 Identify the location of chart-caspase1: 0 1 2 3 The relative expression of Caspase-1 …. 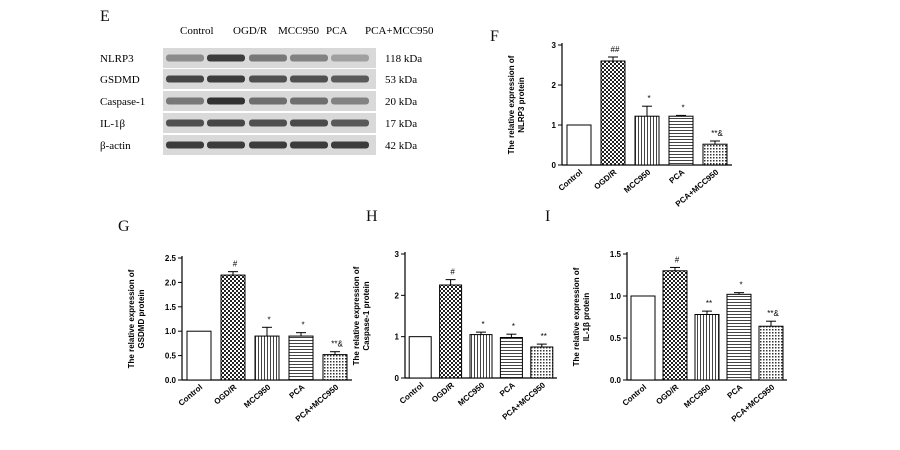
(454, 336).